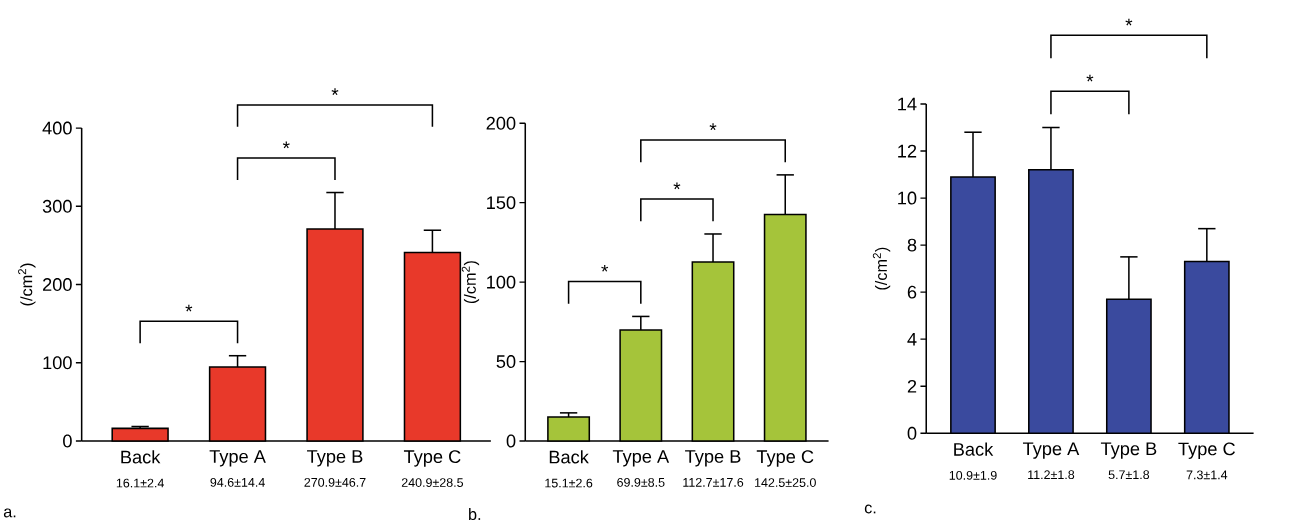  Describe the element at coordinates (569, 483) in the screenshot. I see `data-label: 15.1±2.6` at that location.